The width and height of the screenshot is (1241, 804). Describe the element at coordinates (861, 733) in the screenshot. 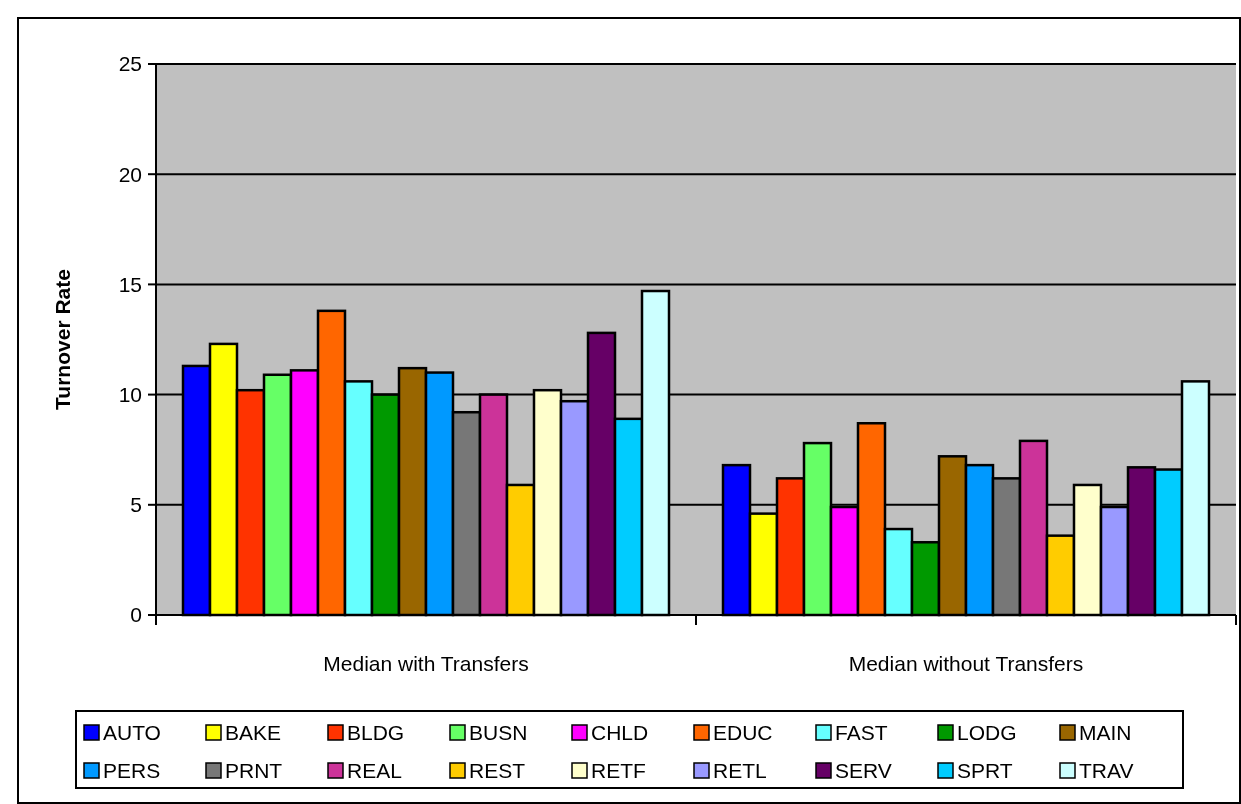

I see `legend-label: FAST` at that location.